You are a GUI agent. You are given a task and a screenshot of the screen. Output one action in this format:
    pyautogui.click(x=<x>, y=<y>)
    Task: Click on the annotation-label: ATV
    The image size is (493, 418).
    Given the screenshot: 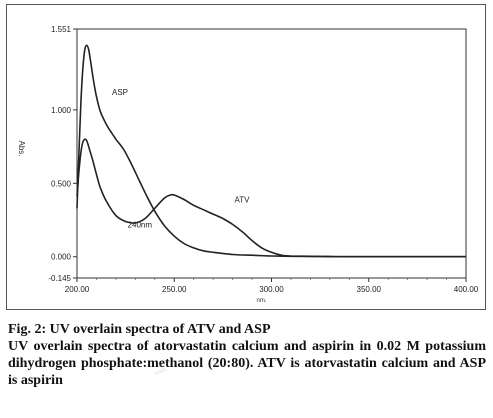 What is the action you would take?
    pyautogui.click(x=243, y=199)
    